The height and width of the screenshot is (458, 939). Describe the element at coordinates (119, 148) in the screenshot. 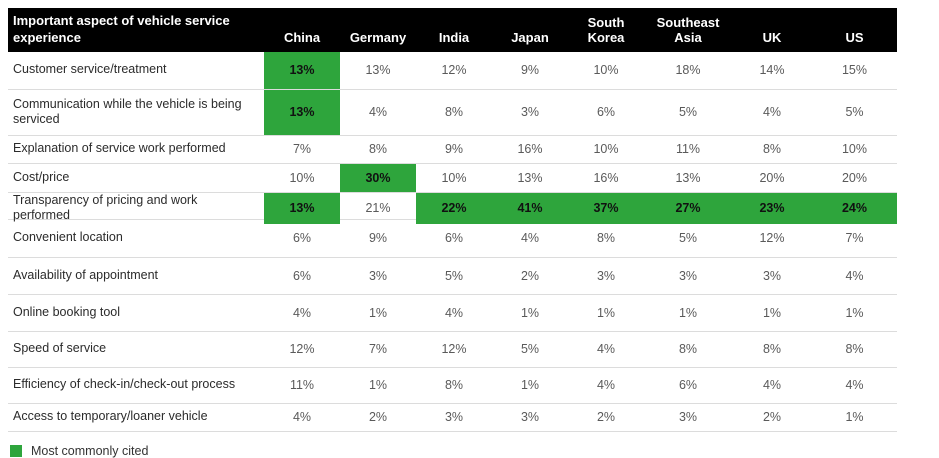

I see `row-label-explanation-of-service-work-performed: Explanation of service work performed` at that location.